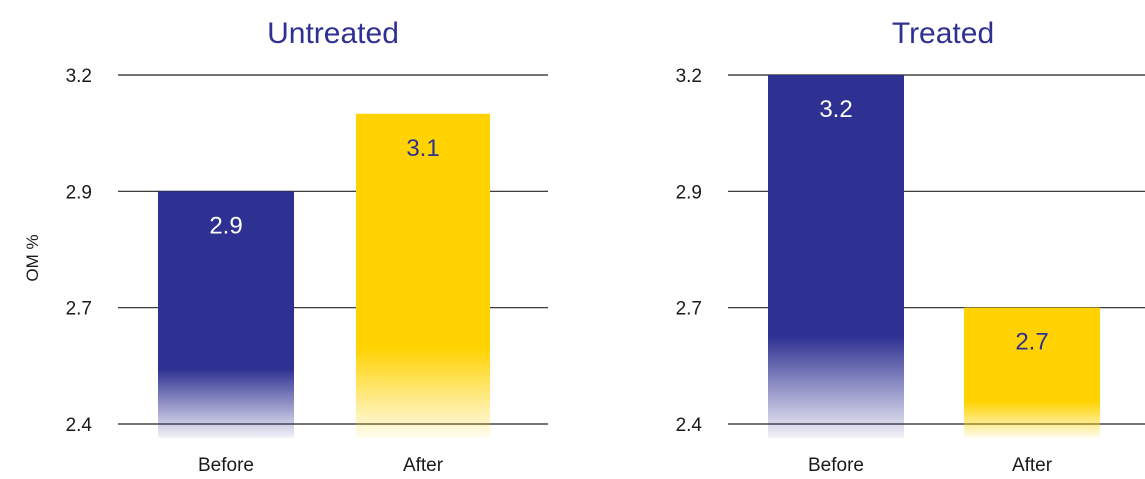 This screenshot has width=1145, height=479. Describe the element at coordinates (79, 192) in the screenshot. I see `untreated-y-tick-label: 2.9` at that location.